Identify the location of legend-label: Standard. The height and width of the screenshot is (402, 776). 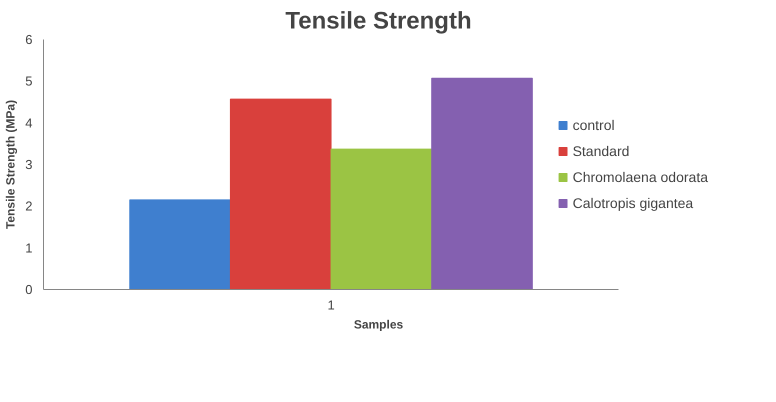
(601, 151).